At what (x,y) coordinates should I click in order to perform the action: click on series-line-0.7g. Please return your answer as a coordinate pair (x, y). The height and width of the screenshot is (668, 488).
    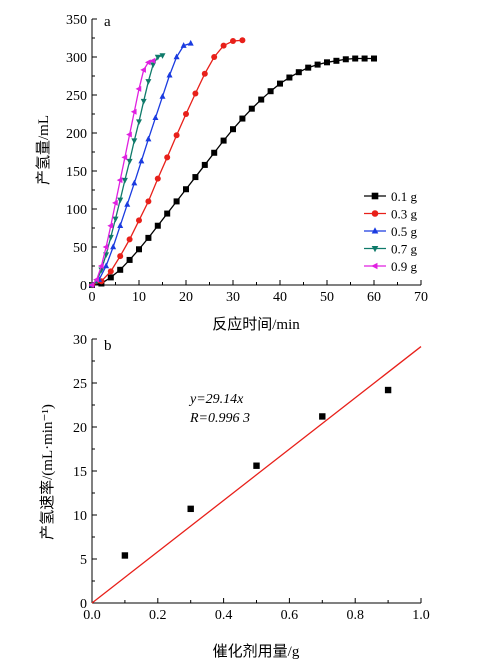
    Looking at the image, I should click on (127, 170).